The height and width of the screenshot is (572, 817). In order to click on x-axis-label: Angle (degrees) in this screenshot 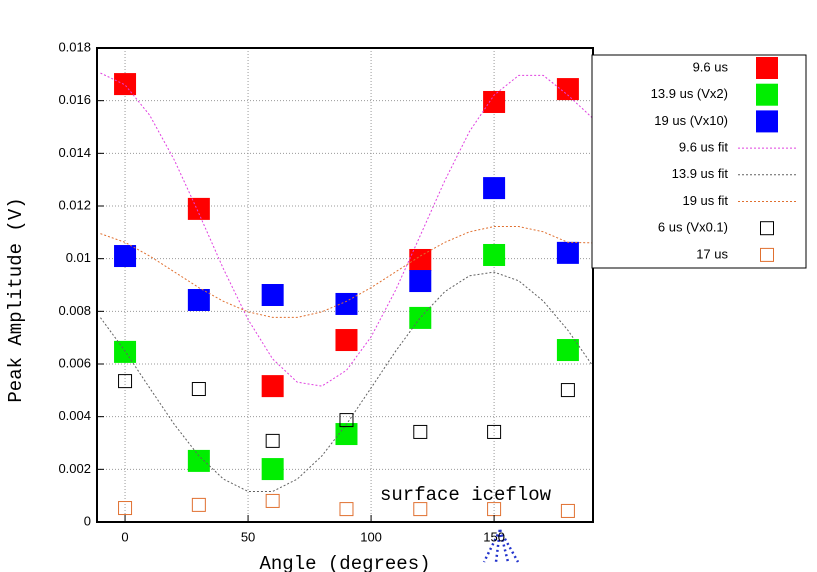, I will do `click(344, 562)`.